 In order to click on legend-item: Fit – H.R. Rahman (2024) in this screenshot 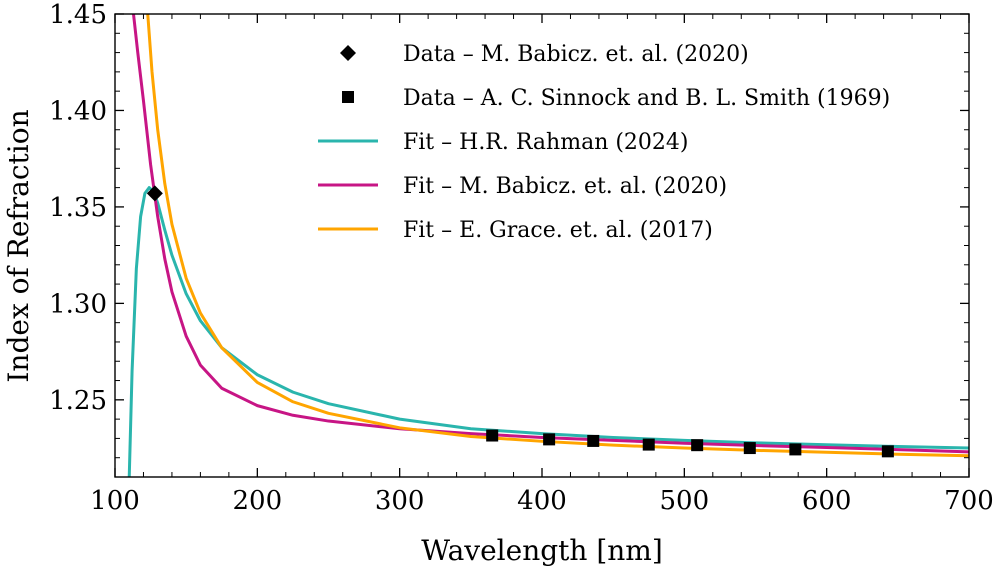, I will do `click(503, 142)`.